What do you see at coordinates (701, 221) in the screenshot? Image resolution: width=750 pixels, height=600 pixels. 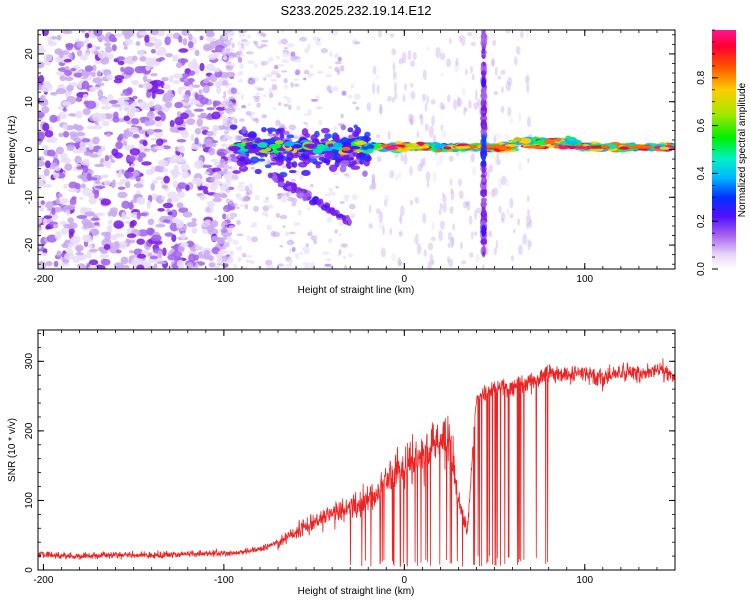 I see `colorbar-tick-label: 0.2` at bounding box center [701, 221].